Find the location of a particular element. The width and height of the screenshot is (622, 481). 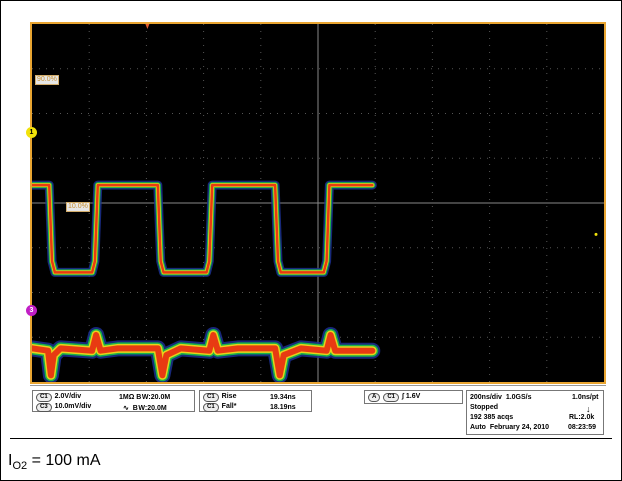

trigger-mode: A is located at coordinates (374, 397).